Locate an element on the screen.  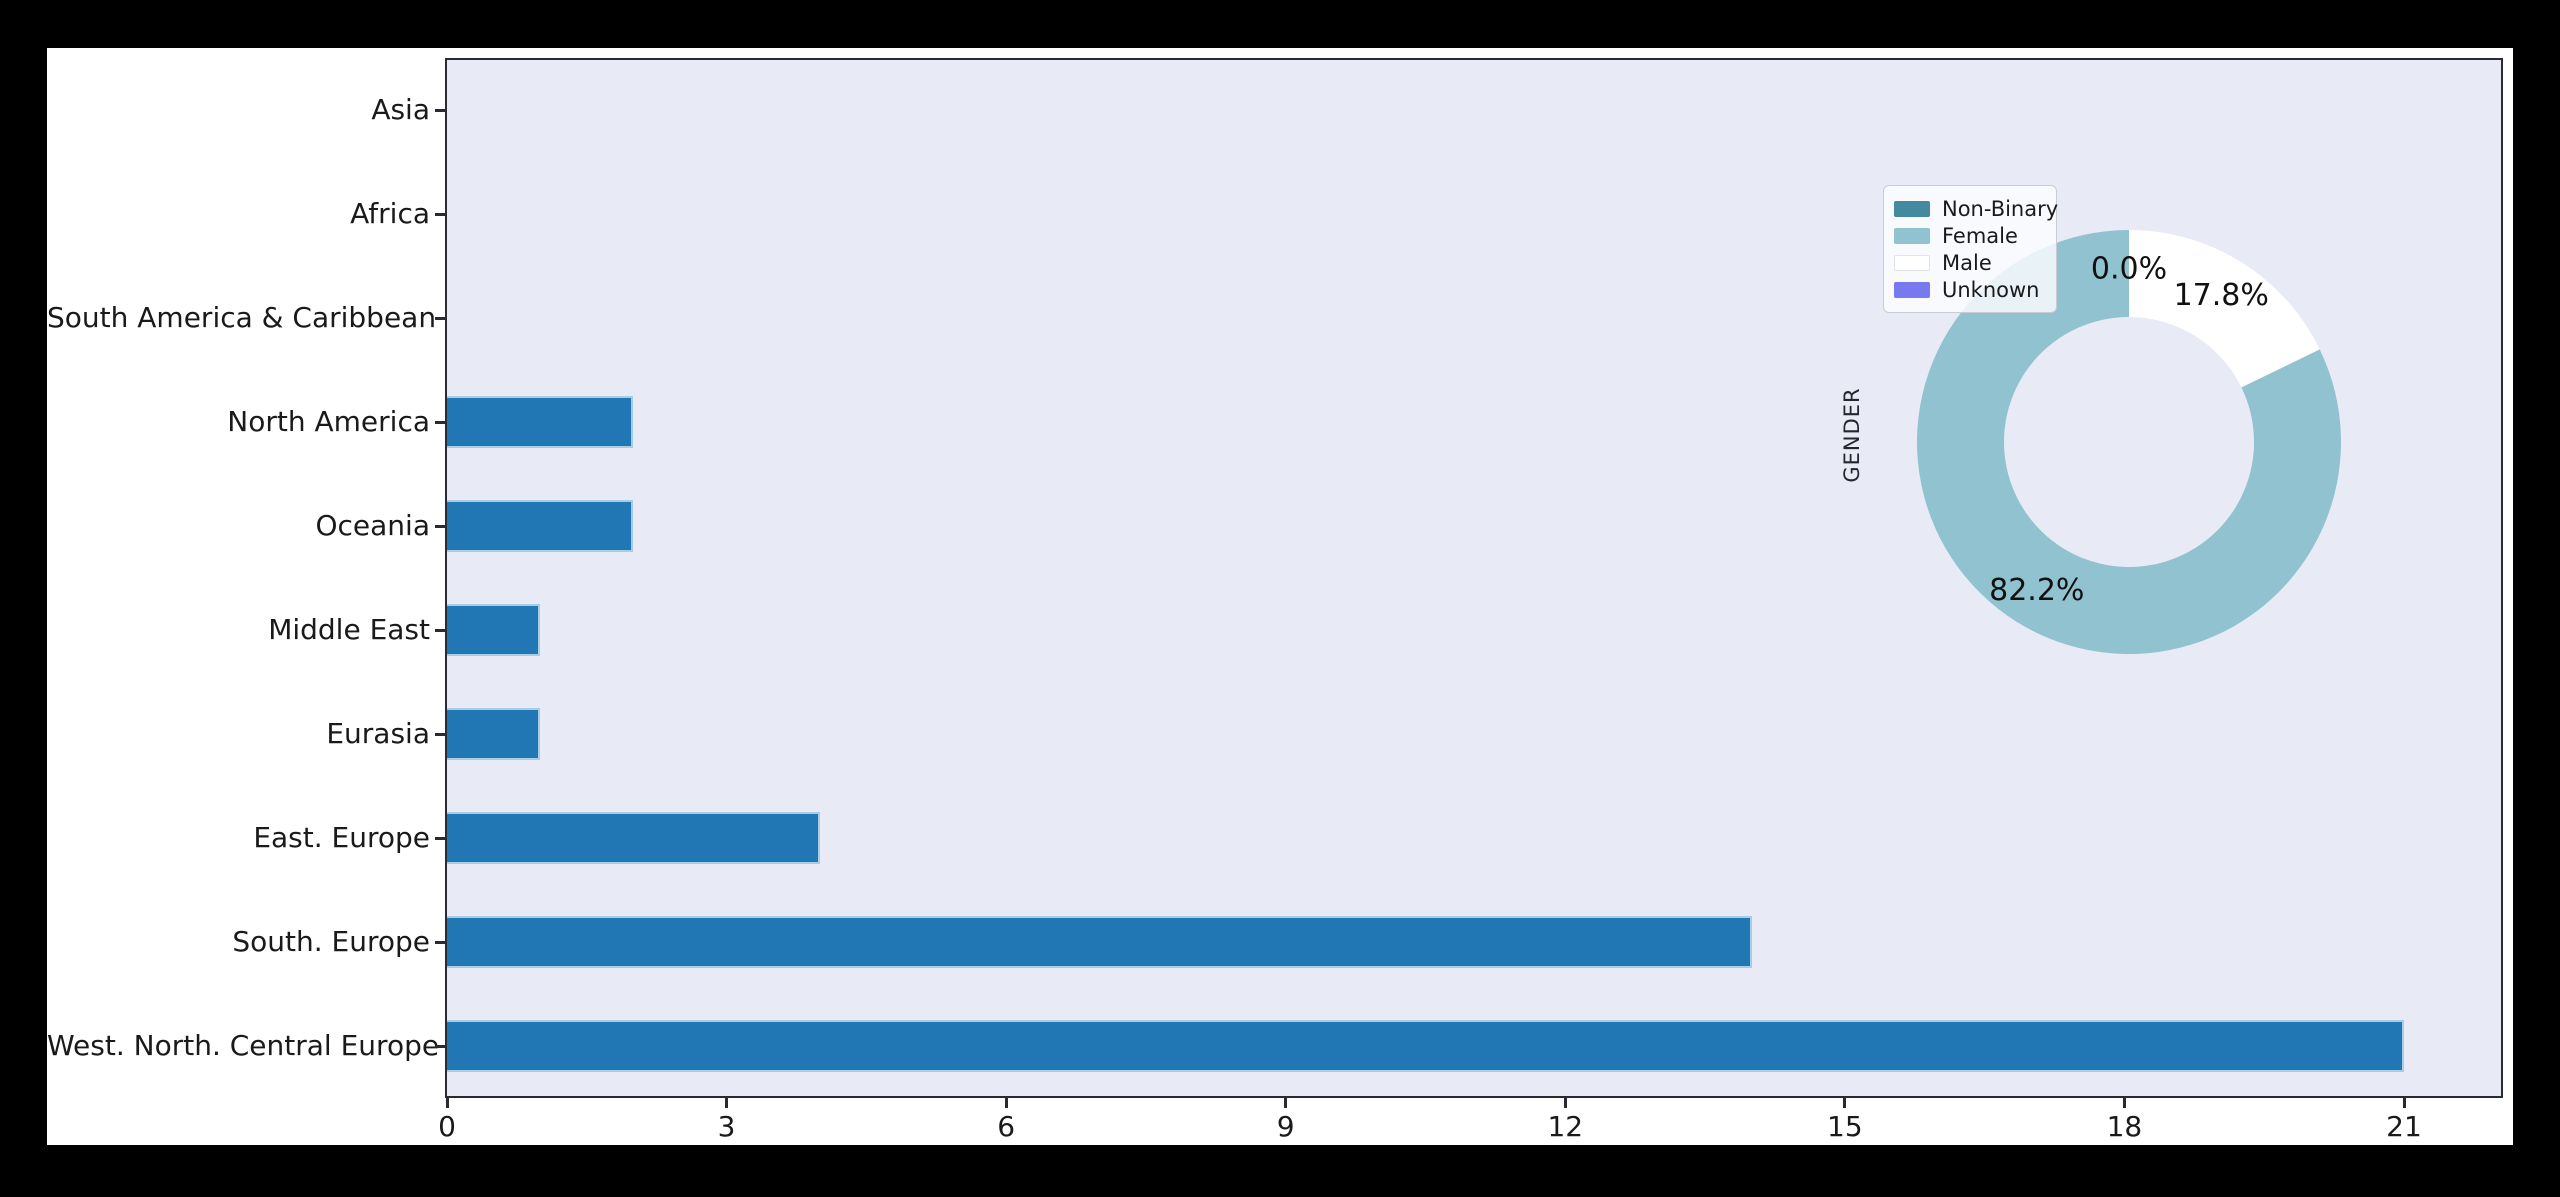
pie-slice-female is located at coordinates (2129, 442).